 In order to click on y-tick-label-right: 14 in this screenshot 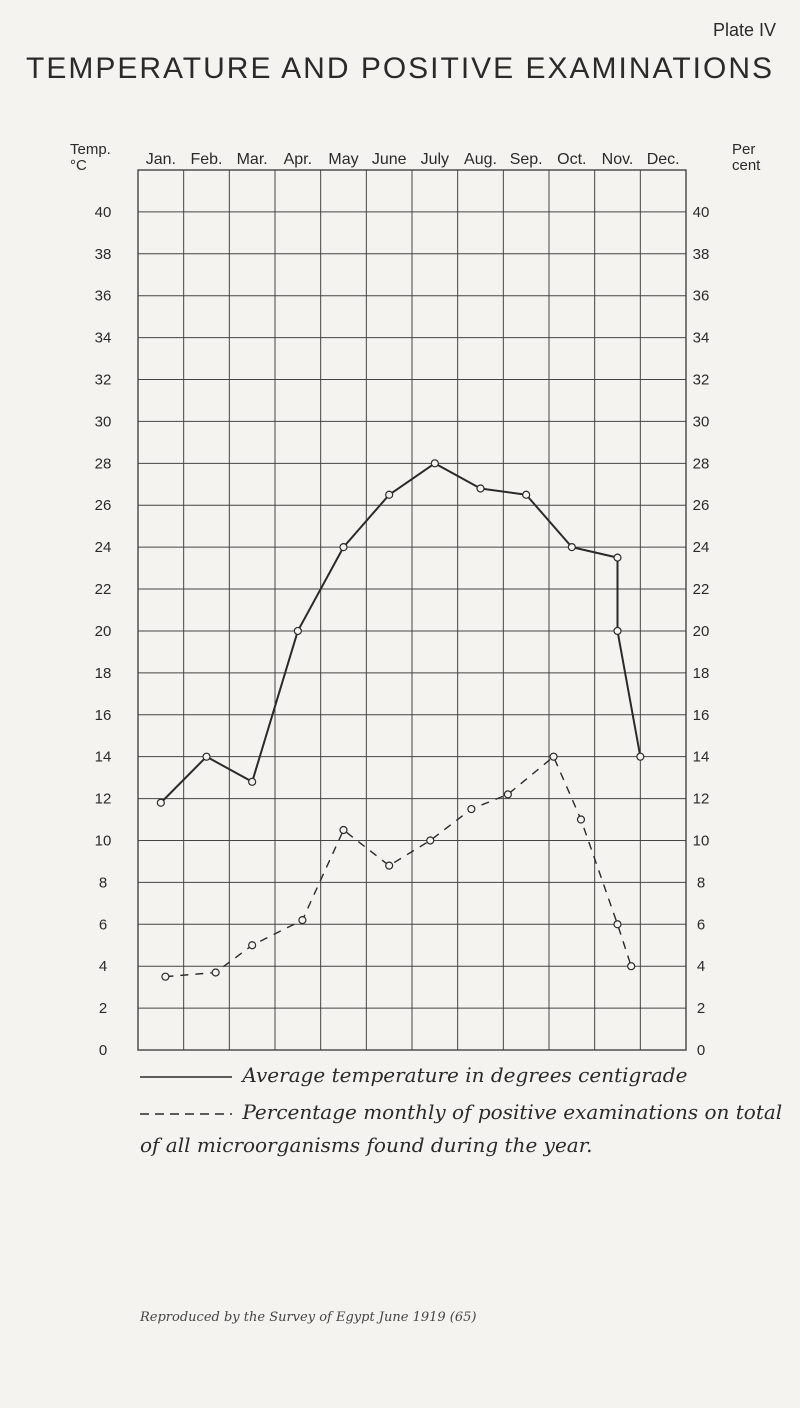, I will do `click(701, 757)`.